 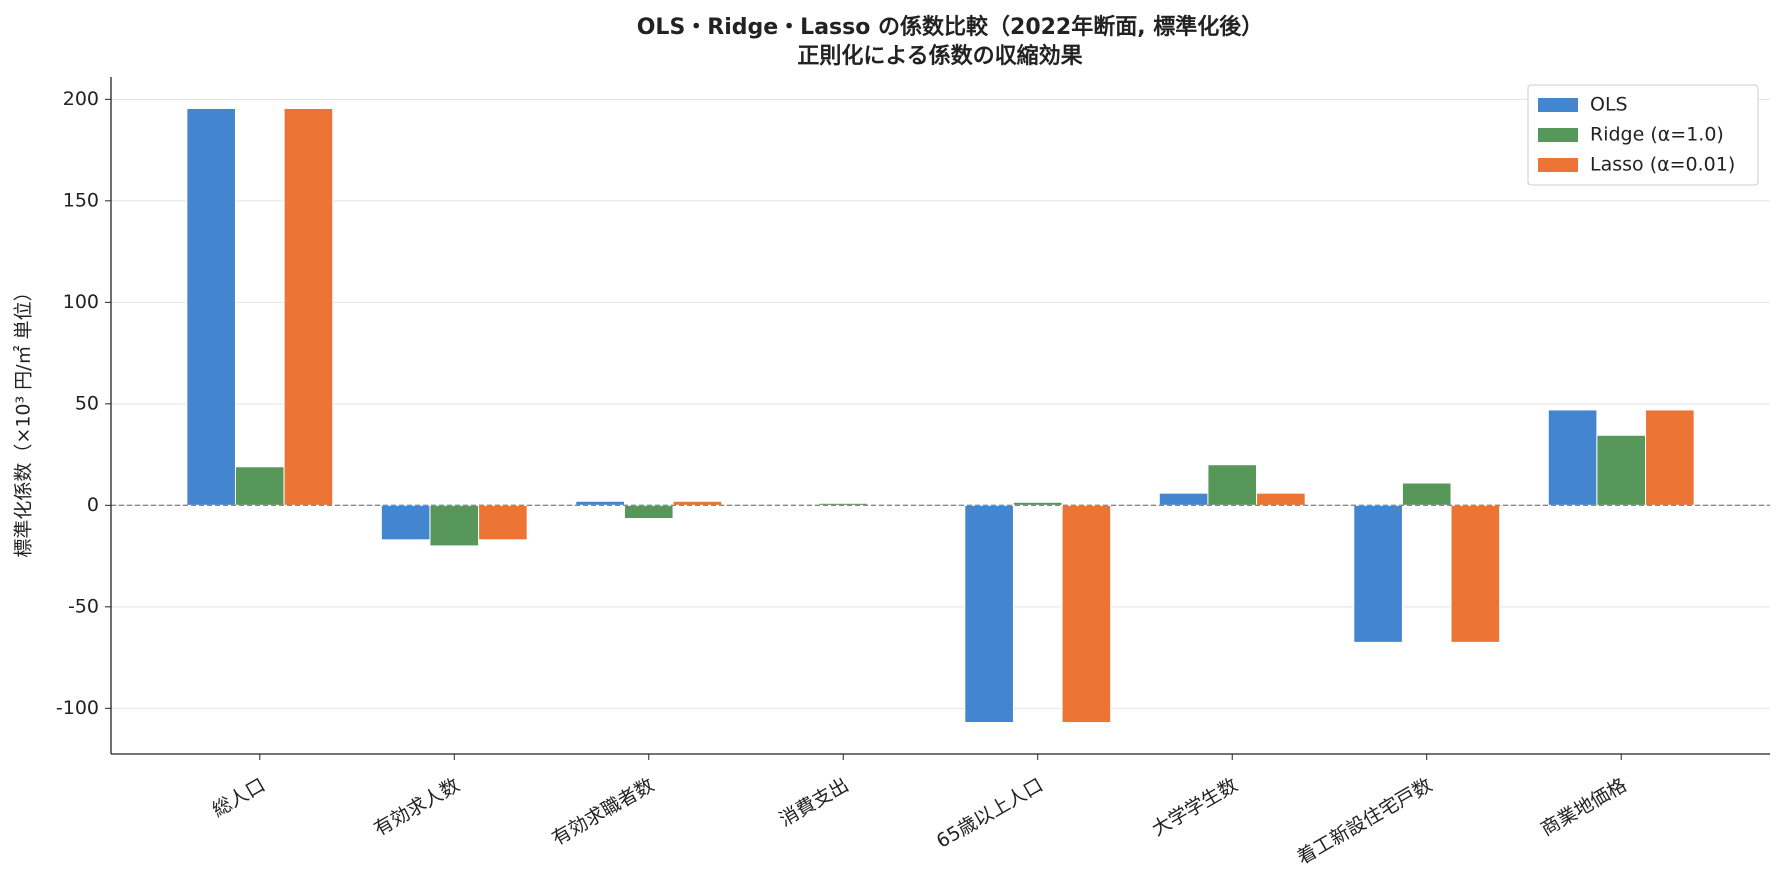 I want to click on y-tick-label: 50, so click(x=87, y=403).